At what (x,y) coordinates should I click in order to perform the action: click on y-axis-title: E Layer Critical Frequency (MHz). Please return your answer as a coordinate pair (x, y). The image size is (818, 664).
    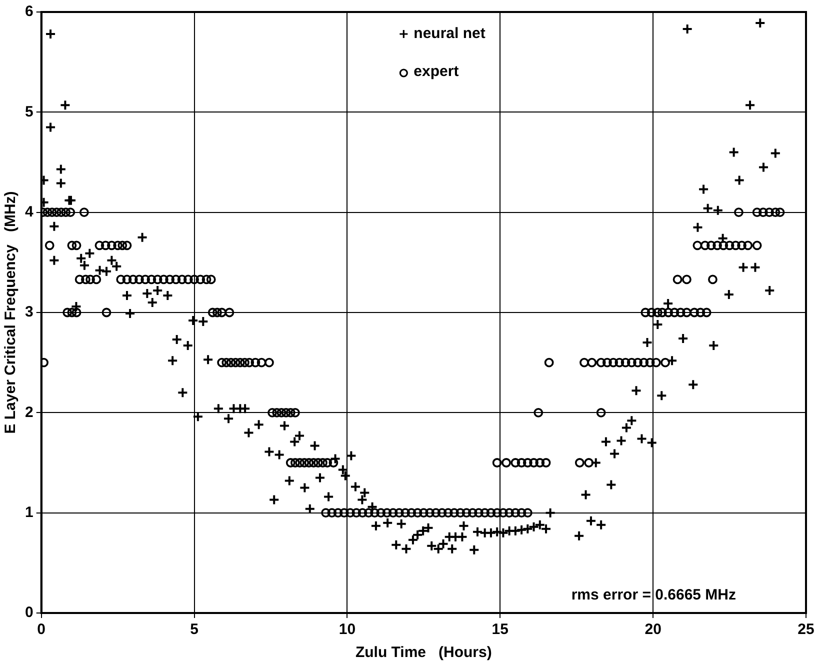
    Looking at the image, I should click on (11, 312).